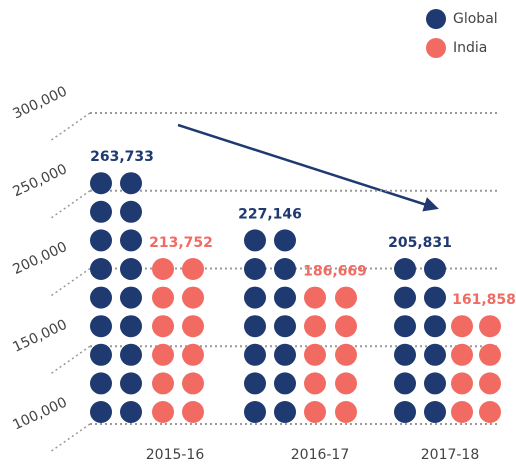 Image resolution: width=516 pixels, height=466 pixels. Describe the element at coordinates (484, 300) in the screenshot. I see `value-label: 161,858` at that location.